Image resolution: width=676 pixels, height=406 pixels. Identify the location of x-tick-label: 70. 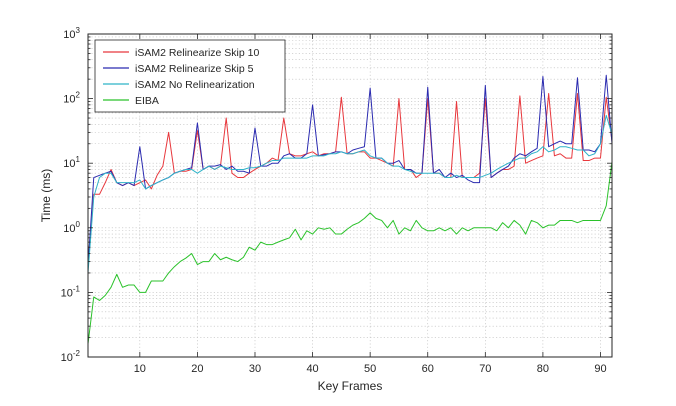
(485, 369).